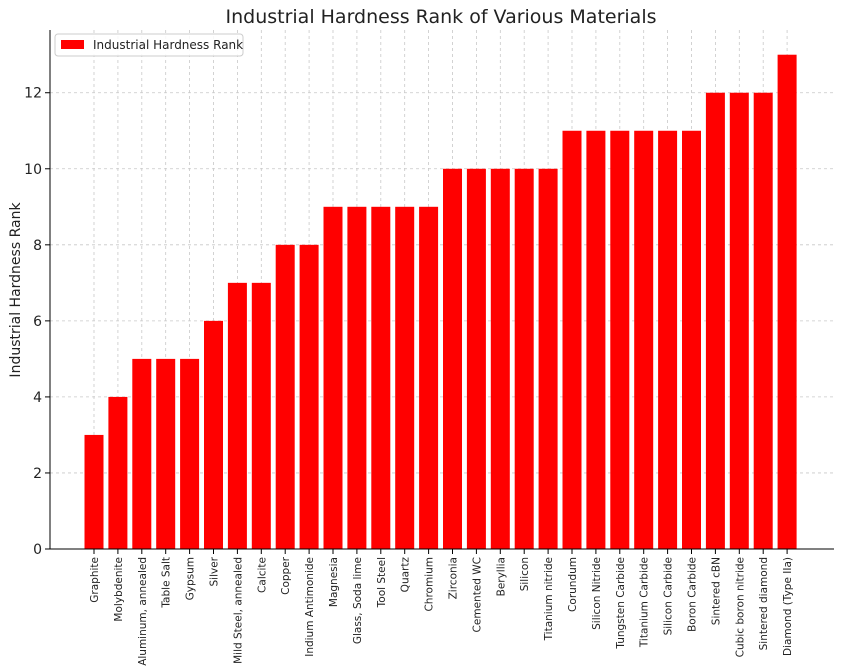  I want to click on x-tick-label: Glass, Soda lime, so click(358, 600).